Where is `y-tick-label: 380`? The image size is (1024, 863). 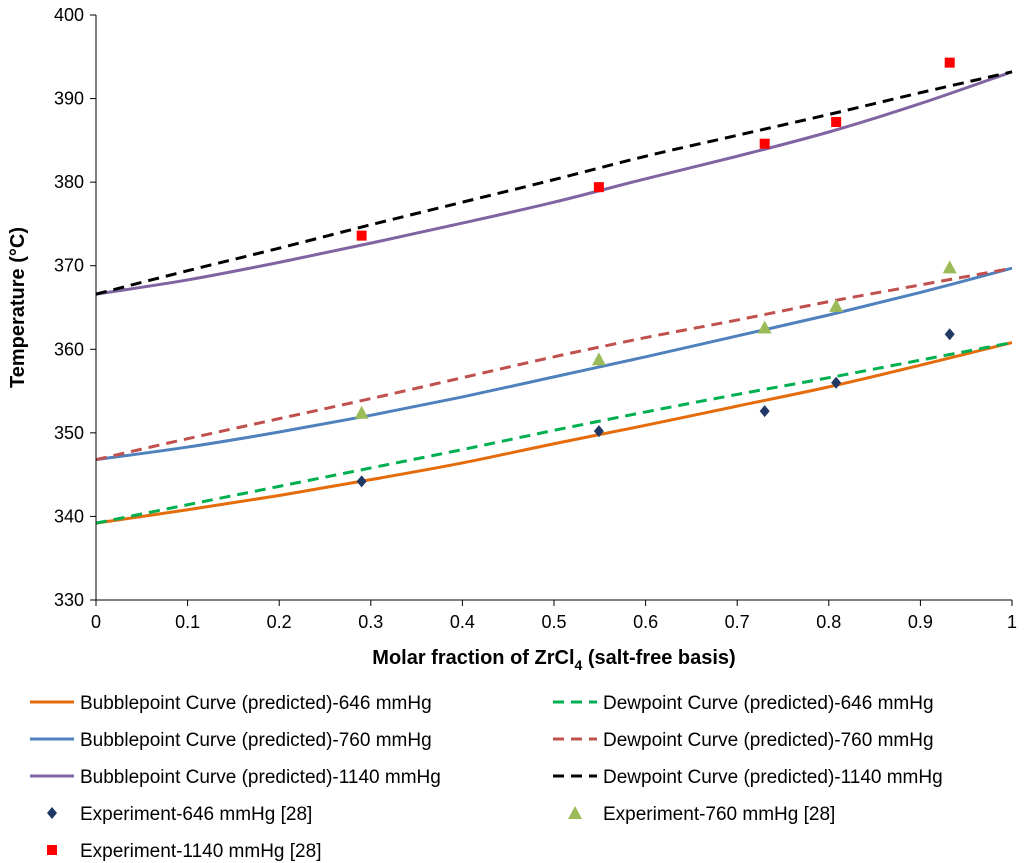
y-tick-label: 380 is located at coordinates (69, 182).